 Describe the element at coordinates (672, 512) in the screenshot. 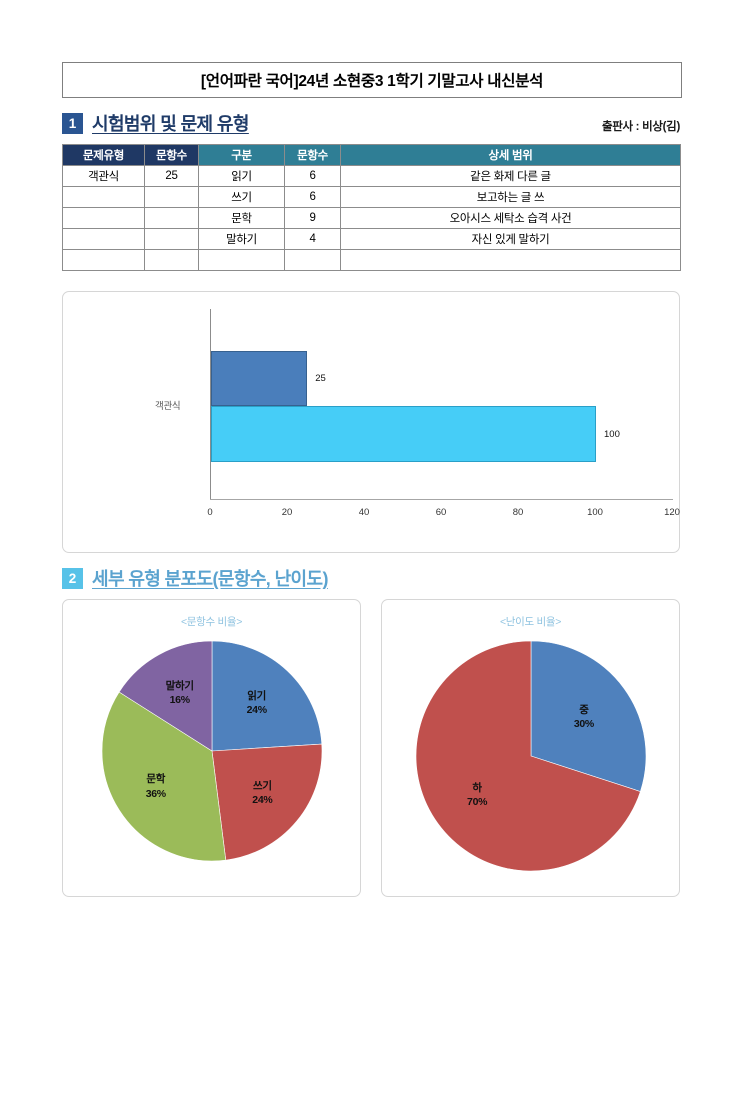

I see `x-axis-tick: 120` at that location.